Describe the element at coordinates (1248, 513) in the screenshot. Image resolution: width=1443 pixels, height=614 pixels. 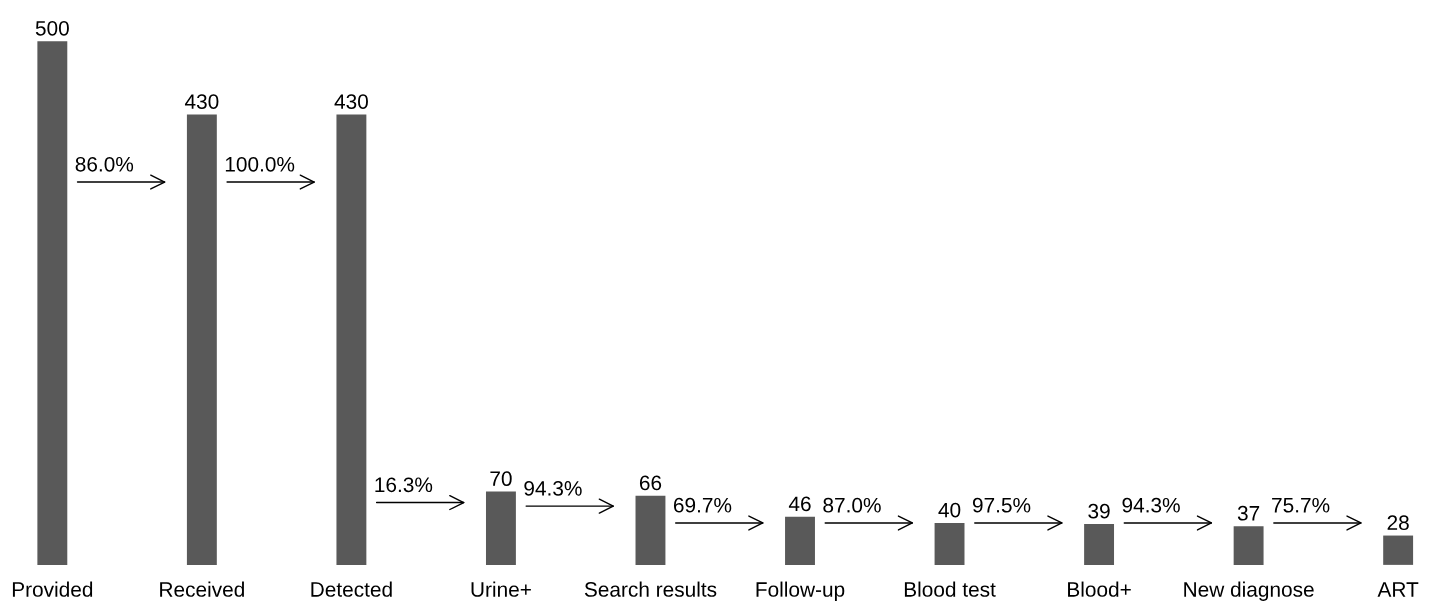
I see `data-label: 37` at that location.